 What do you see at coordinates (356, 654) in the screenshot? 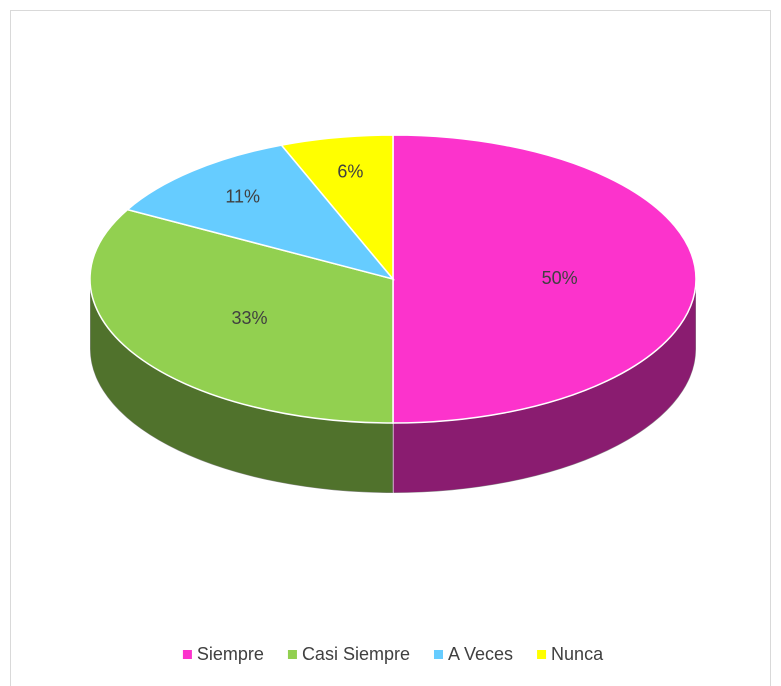
I see `legend-label: Casi Siempre` at bounding box center [356, 654].